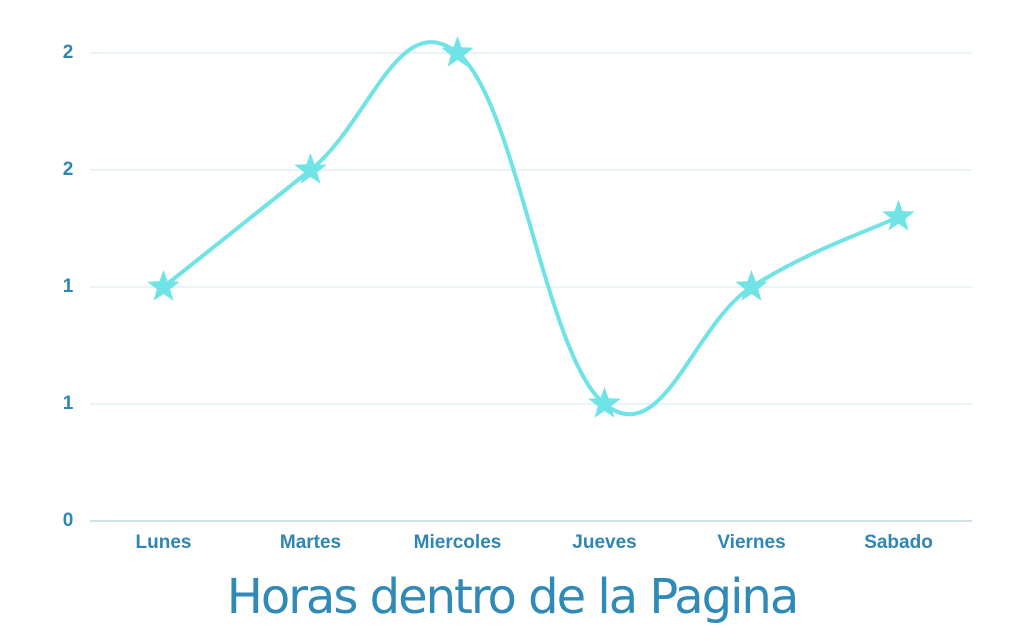 The height and width of the screenshot is (643, 1024). Describe the element at coordinates (68, 520) in the screenshot. I see `y-tick-label: 0` at that location.